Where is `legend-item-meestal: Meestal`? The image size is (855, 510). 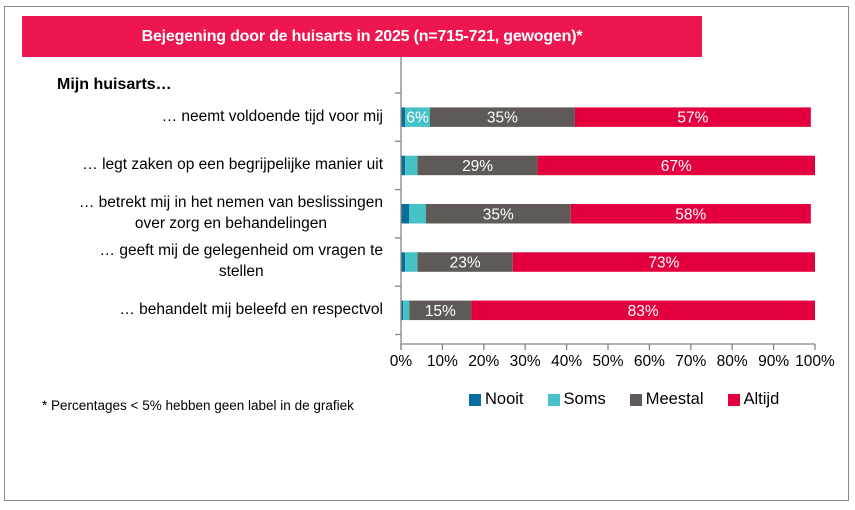
legend-item-meestal: Meestal is located at coordinates (666, 399).